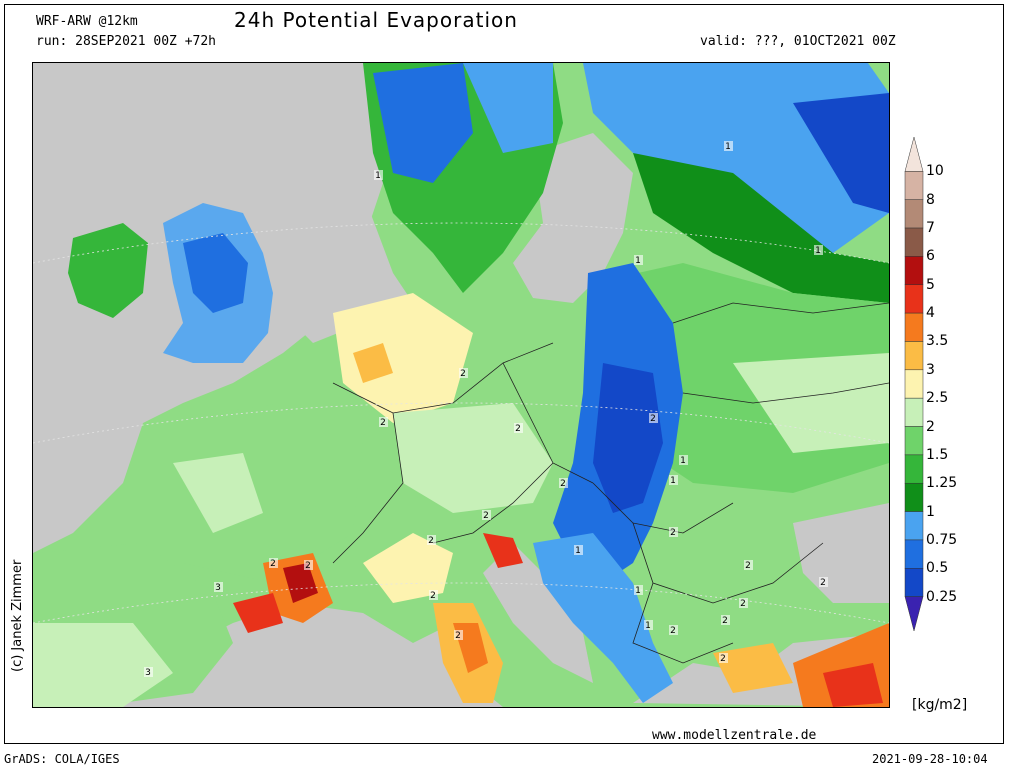 This screenshot has width=1024, height=768. What do you see at coordinates (853, 685) in the screenshot?
I see `turkey-hottest` at bounding box center [853, 685].